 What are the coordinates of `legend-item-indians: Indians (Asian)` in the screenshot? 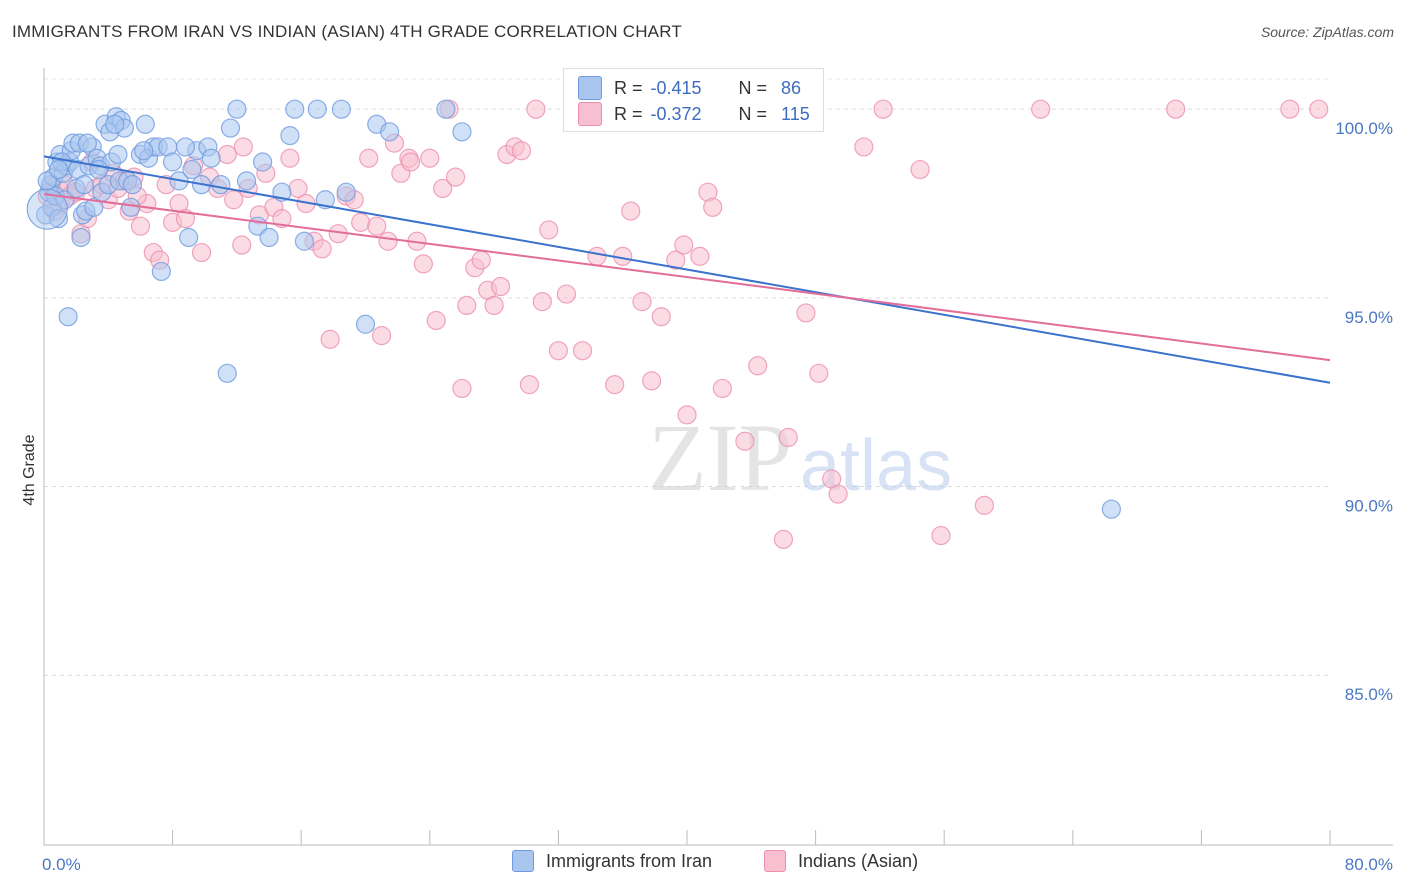 It's located at (841, 861).